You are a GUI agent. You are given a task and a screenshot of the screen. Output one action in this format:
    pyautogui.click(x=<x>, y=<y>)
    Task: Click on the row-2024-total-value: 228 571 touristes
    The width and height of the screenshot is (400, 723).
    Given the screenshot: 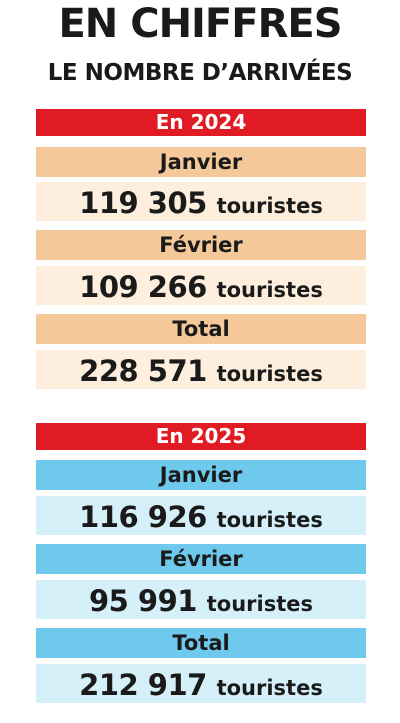 What is the action you would take?
    pyautogui.click(x=201, y=369)
    